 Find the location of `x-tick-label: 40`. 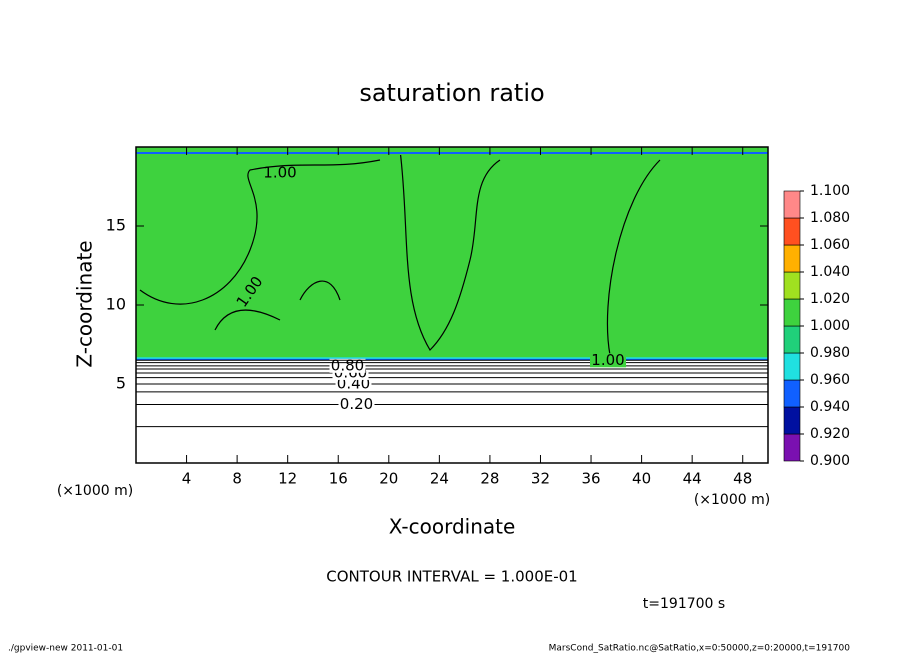

x-tick-label: 40 is located at coordinates (641, 479).